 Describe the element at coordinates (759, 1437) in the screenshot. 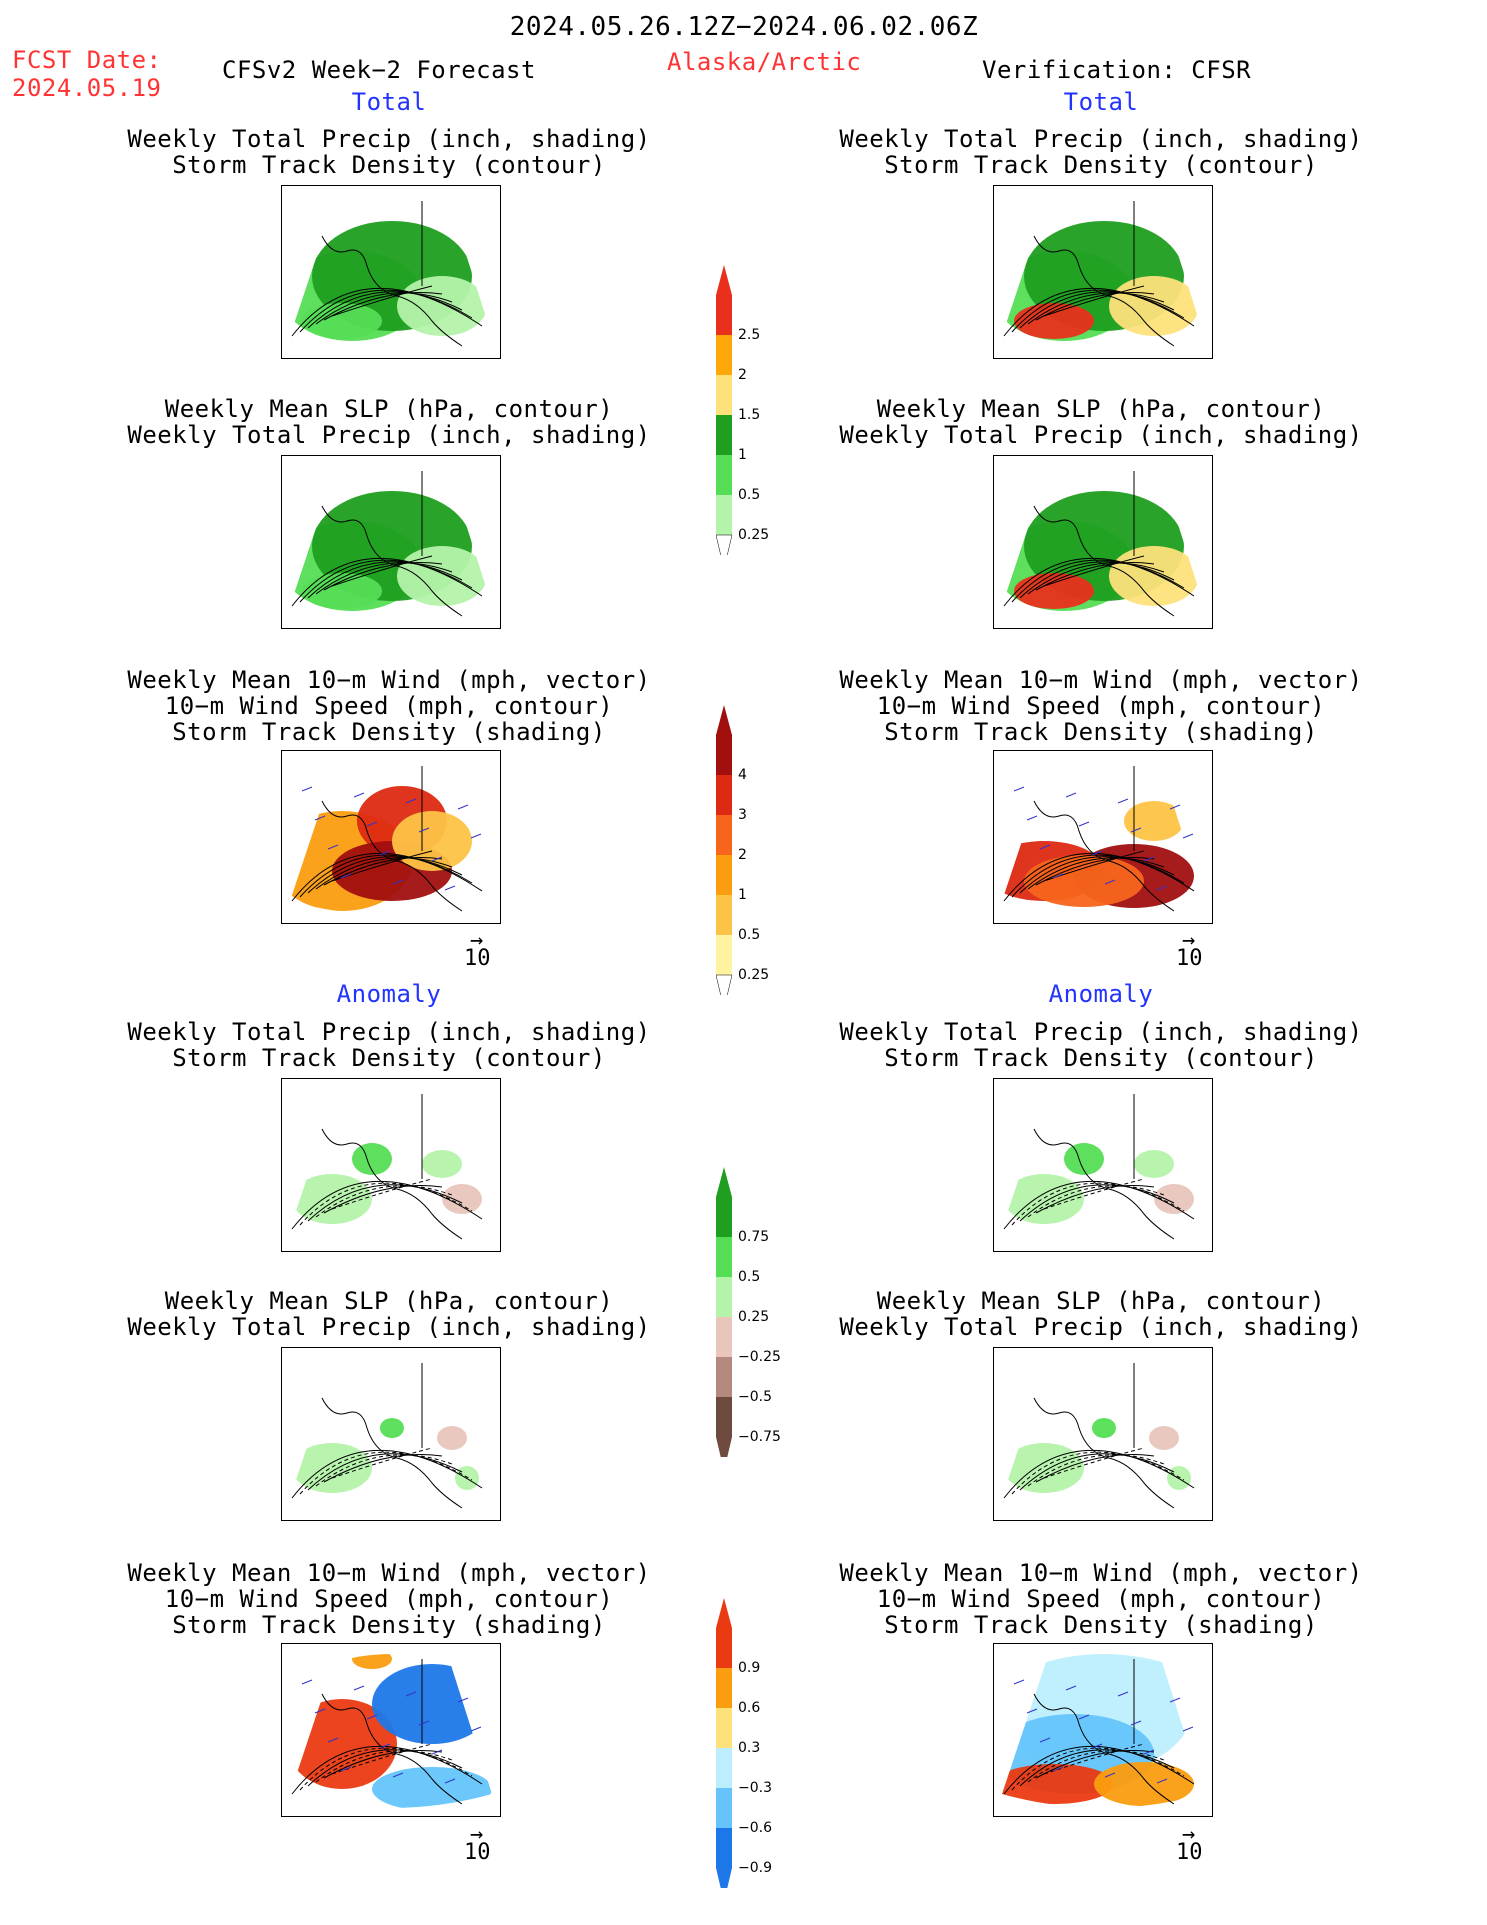

I see `colorbar-tick-label: −0.75` at that location.